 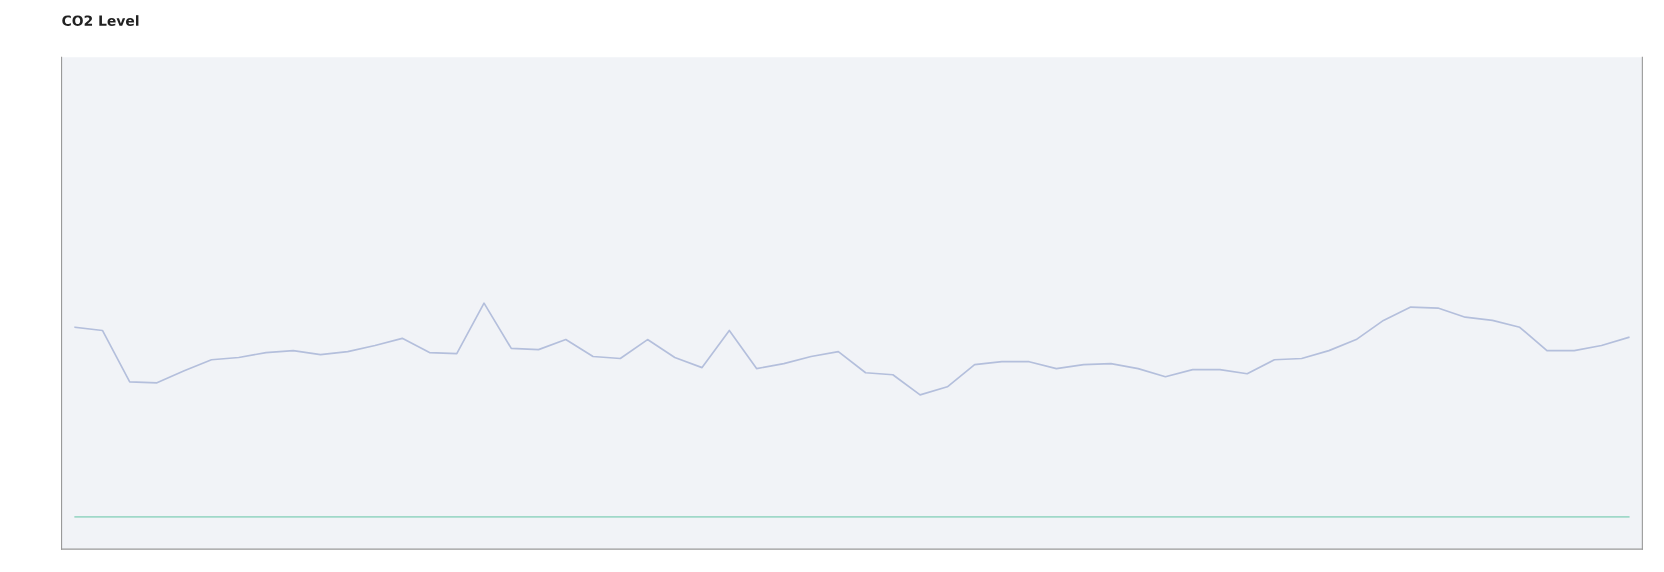 I want to click on chart-title: CO2 Level, so click(x=100, y=20).